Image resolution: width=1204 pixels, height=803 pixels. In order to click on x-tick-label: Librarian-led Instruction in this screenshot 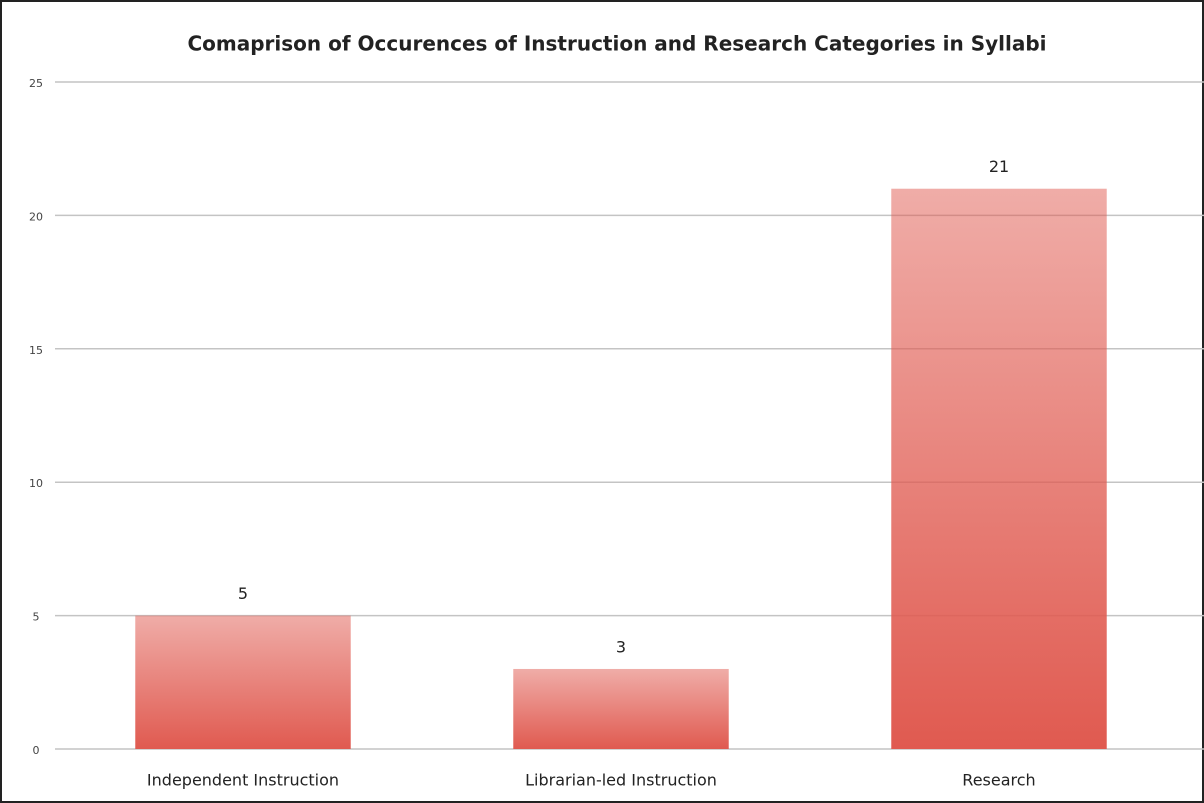, I will do `click(621, 780)`.